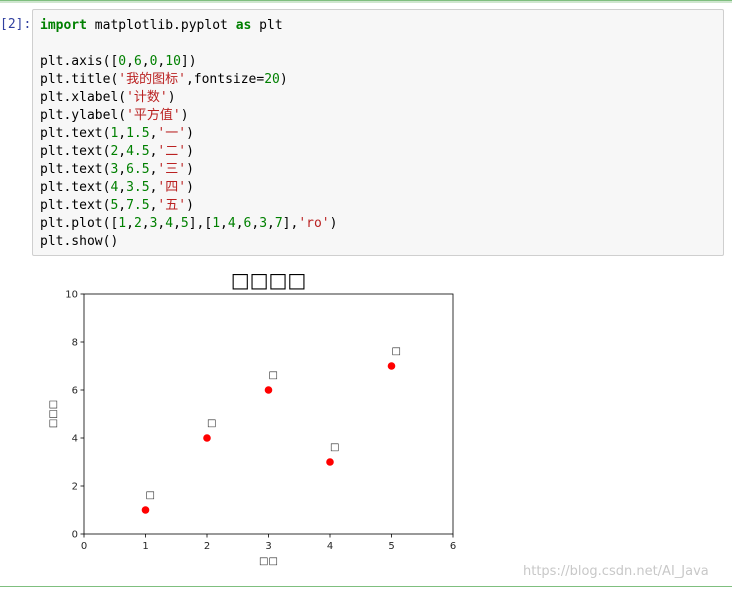  Describe the element at coordinates (188, 98) in the screenshot. I see `code-line: plt.xlabel('计数')` at that location.